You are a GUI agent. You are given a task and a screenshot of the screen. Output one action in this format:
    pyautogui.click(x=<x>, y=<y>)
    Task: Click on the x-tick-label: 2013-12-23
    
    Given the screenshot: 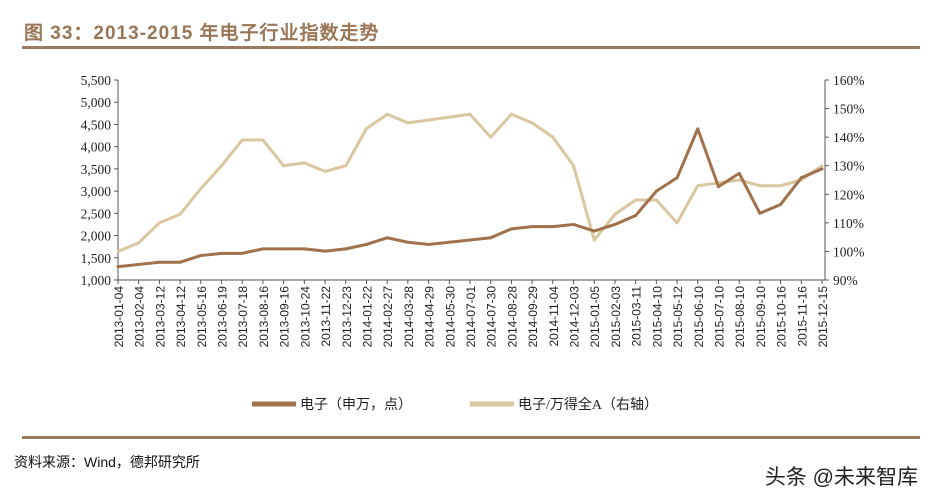 What is the action you would take?
    pyautogui.click(x=347, y=317)
    